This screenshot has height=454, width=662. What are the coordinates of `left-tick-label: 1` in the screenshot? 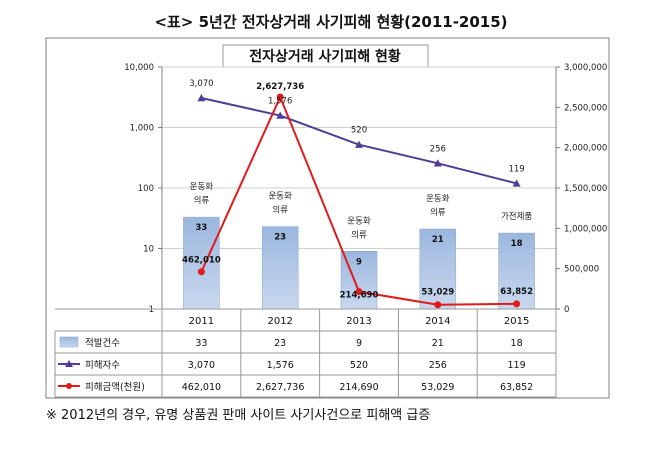 It's located at (151, 310).